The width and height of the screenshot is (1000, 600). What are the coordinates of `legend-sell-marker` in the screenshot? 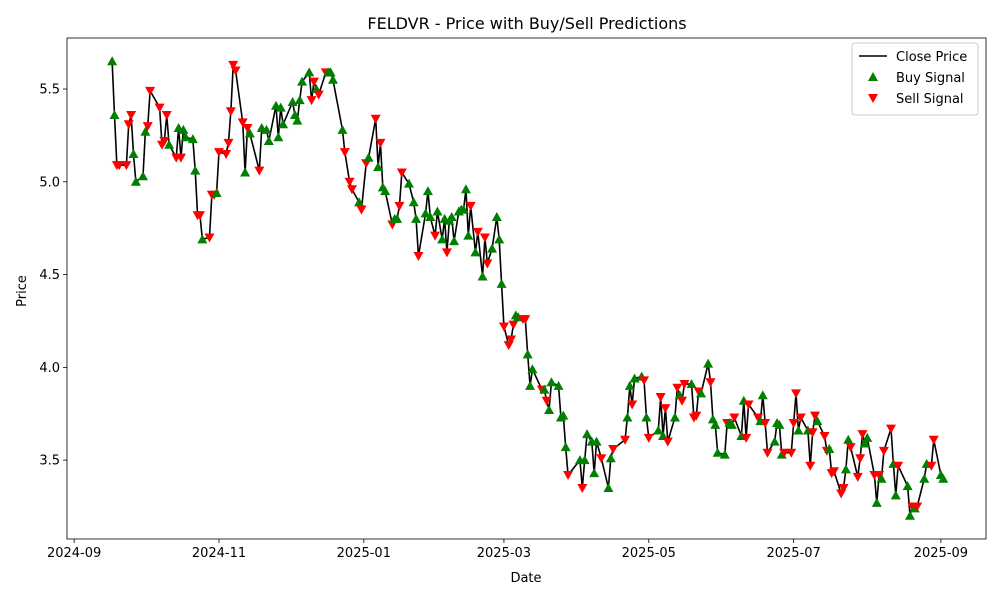 It's located at (873, 98).